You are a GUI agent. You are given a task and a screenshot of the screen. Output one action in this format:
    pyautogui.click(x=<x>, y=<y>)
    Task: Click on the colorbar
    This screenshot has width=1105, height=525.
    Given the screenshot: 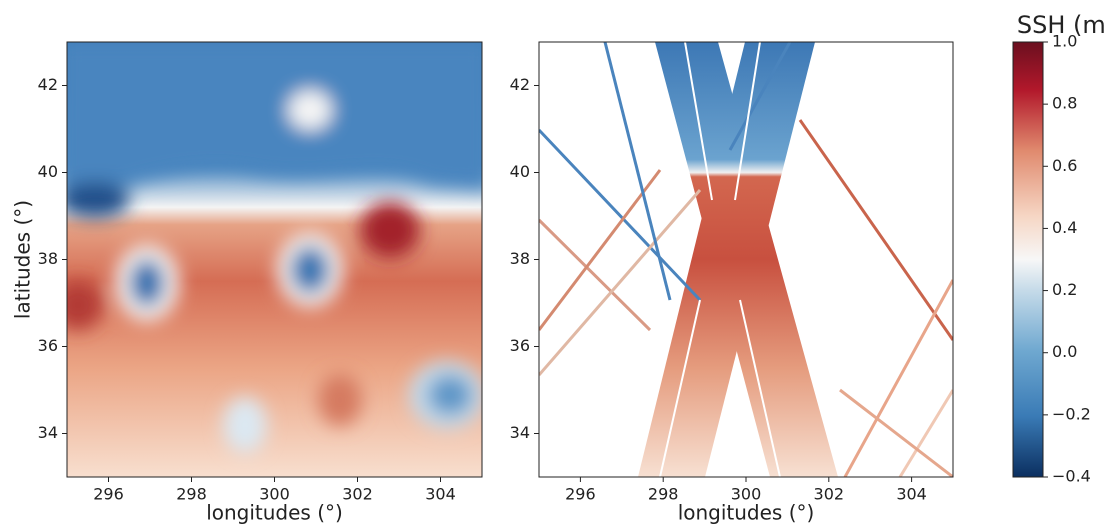 What is the action you would take?
    pyautogui.click(x=1028, y=259)
    